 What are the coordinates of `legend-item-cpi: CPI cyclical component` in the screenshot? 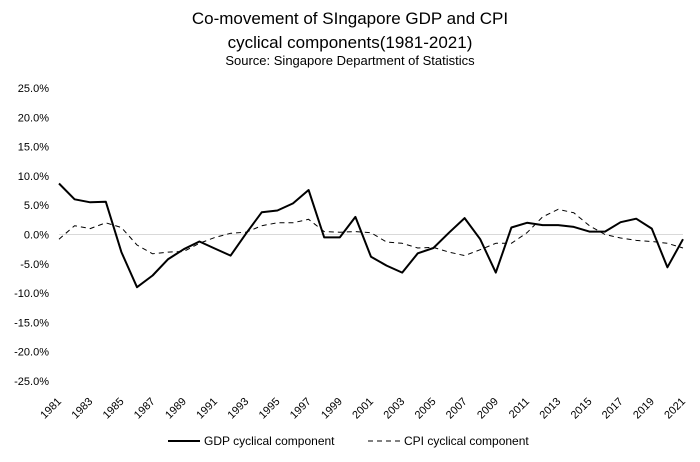 It's located at (448, 441).